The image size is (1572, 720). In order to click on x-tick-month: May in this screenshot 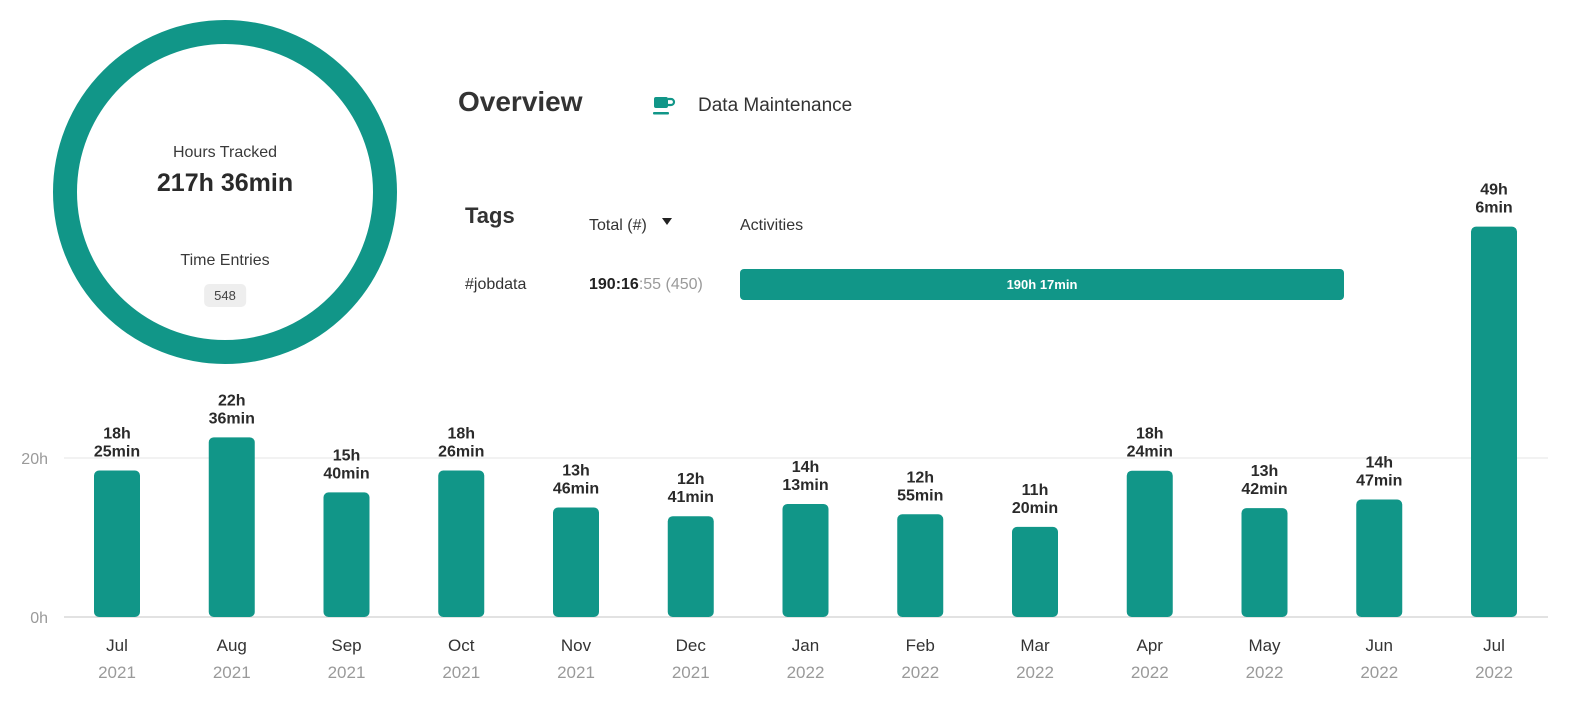, I will do `click(1264, 645)`.